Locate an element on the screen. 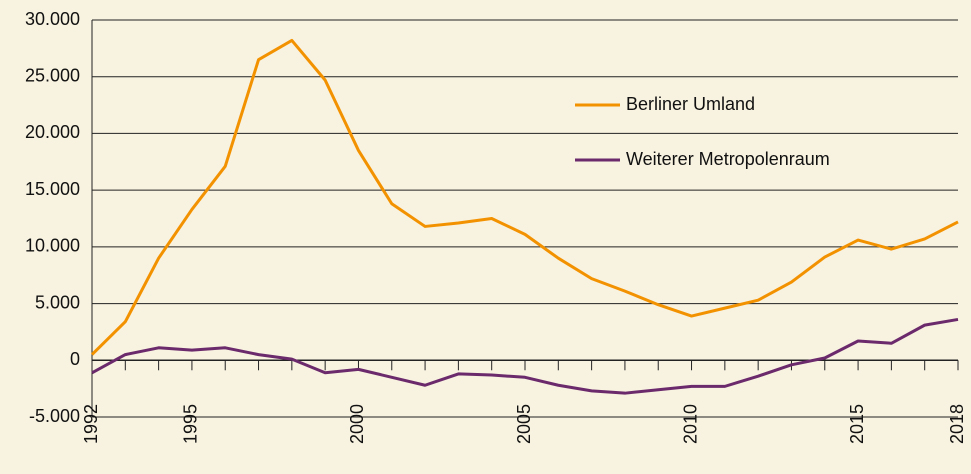 This screenshot has width=971, height=474. y-tick-label: 25.000 is located at coordinates (52, 75).